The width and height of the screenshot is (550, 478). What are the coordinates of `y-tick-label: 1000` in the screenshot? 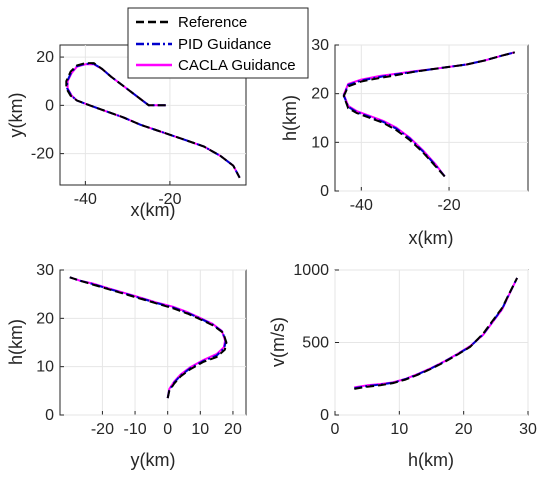 It's located at (311, 270).